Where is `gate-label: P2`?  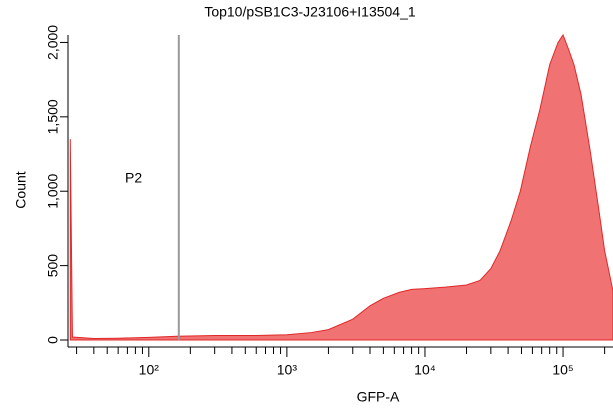 gate-label: P2 is located at coordinates (133, 178).